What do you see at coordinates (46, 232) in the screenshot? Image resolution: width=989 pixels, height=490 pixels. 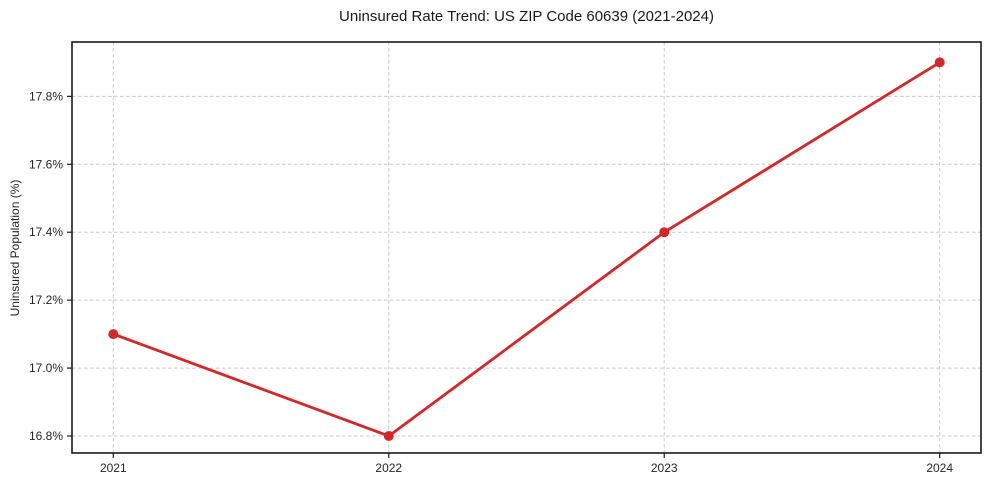 I see `y-tick-label: 17.4%` at bounding box center [46, 232].